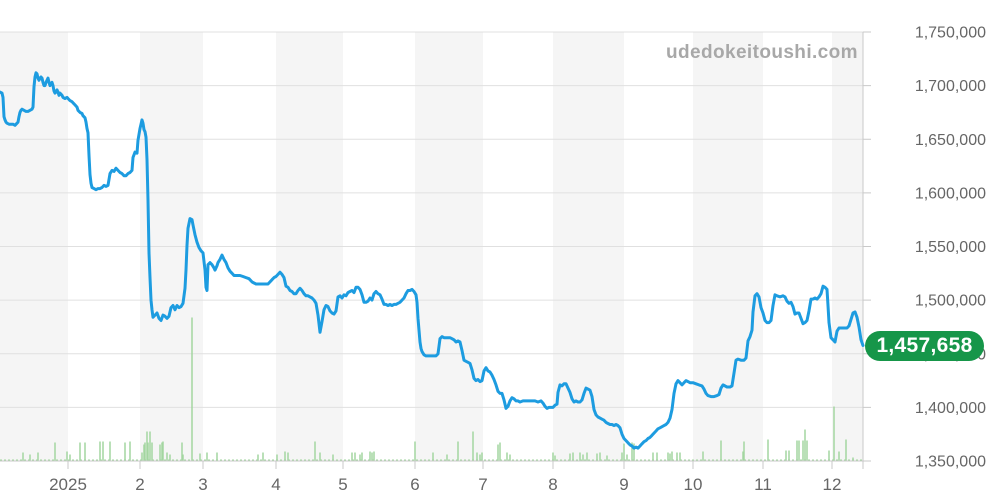 The height and width of the screenshot is (500, 1000). What do you see at coordinates (950, 301) in the screenshot?
I see `y-axis-label: 1,500,000` at bounding box center [950, 301].